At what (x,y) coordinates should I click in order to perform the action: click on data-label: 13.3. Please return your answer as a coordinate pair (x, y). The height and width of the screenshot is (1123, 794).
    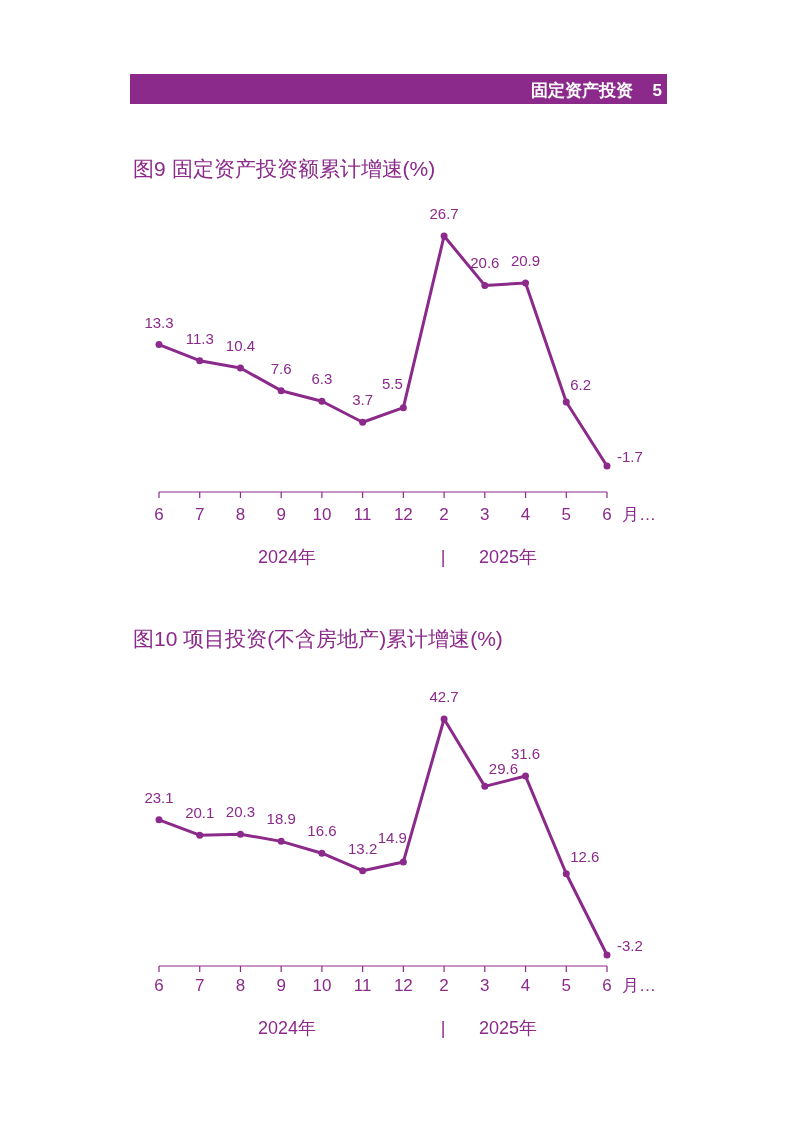
    Looking at the image, I should click on (159, 322).